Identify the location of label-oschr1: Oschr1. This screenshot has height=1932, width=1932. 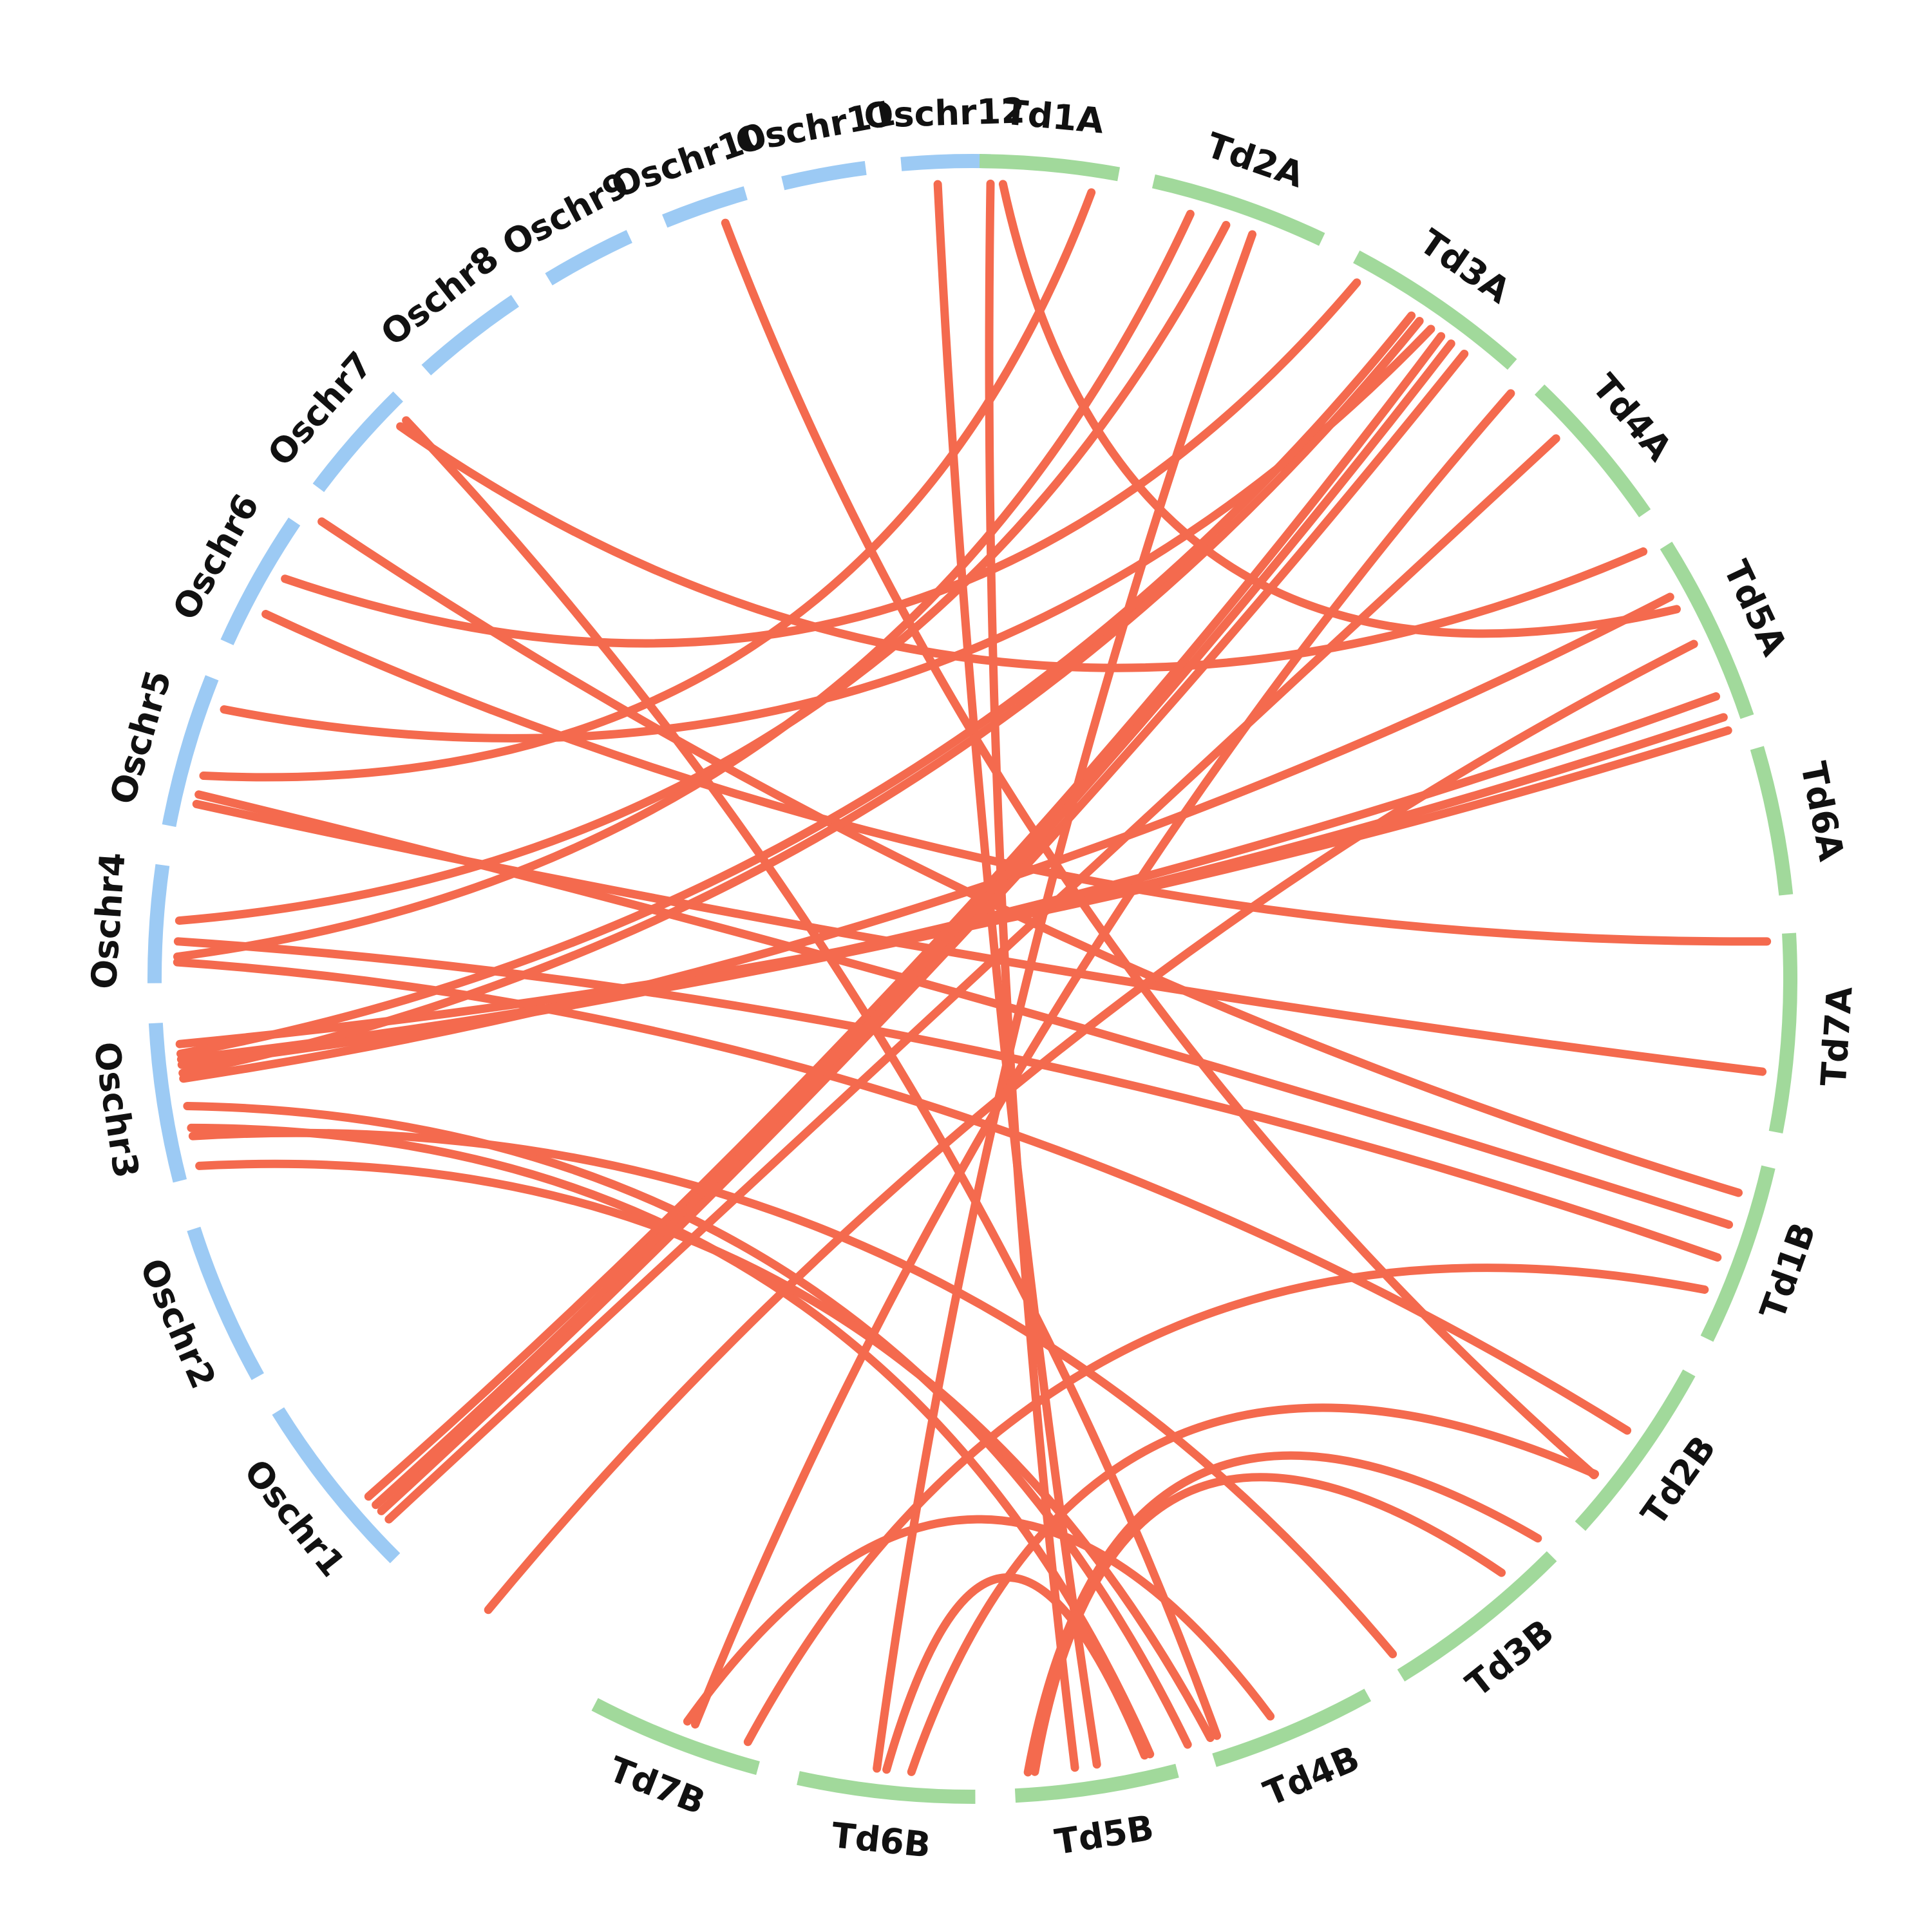
(295, 1518).